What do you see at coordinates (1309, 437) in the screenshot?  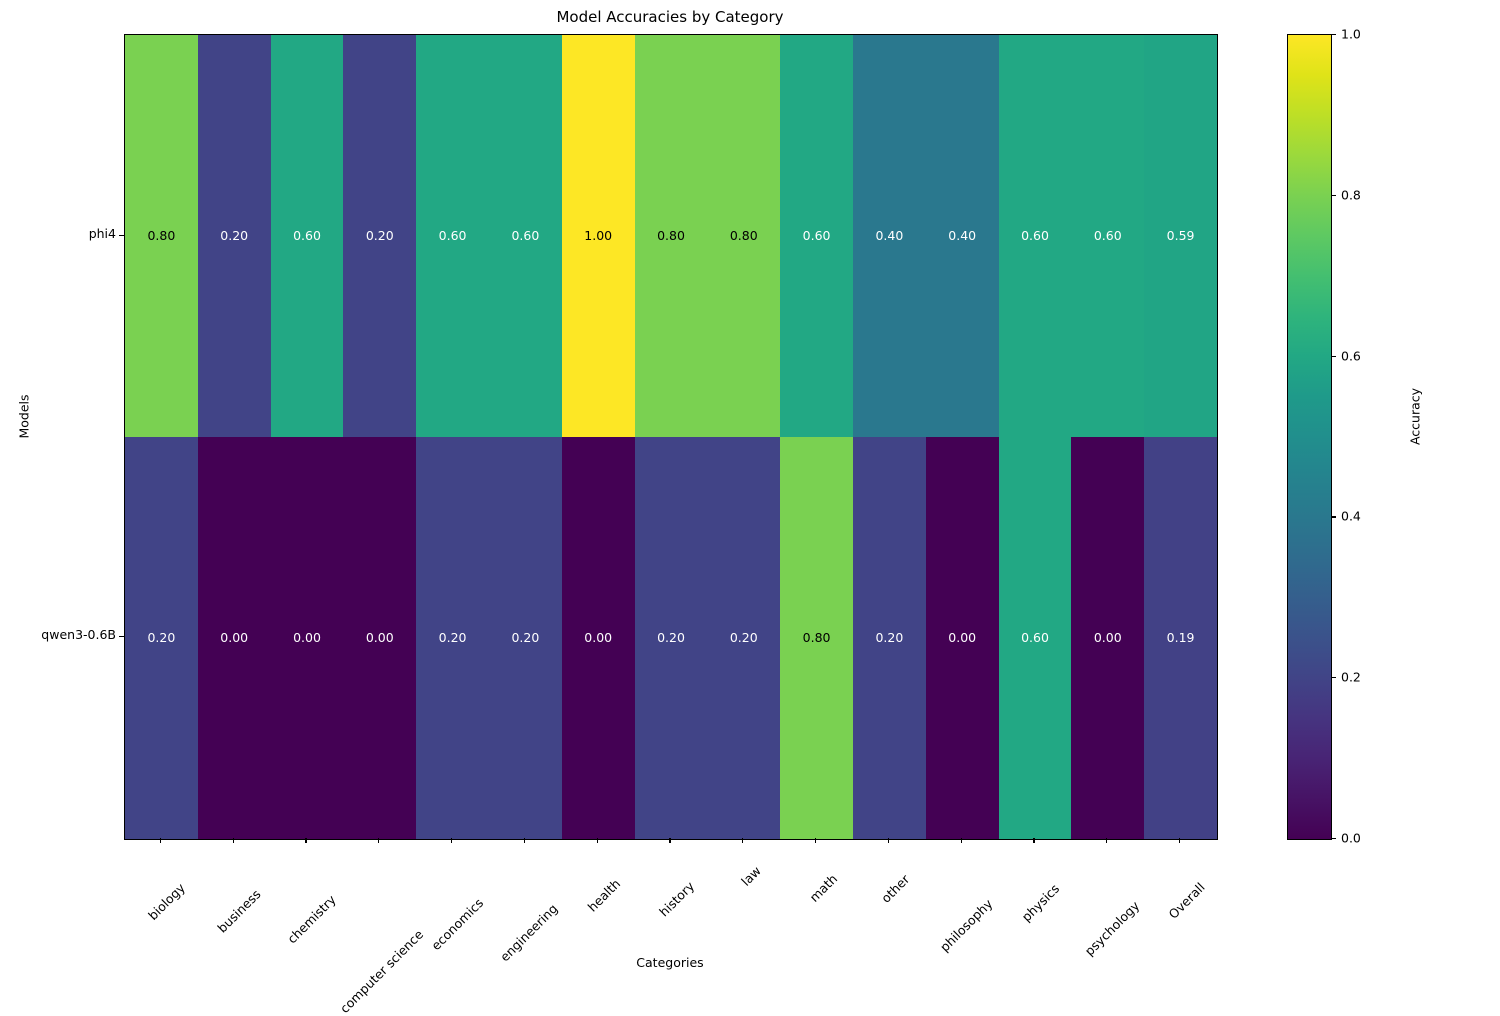 I see `colorbar-gradient` at bounding box center [1309, 437].